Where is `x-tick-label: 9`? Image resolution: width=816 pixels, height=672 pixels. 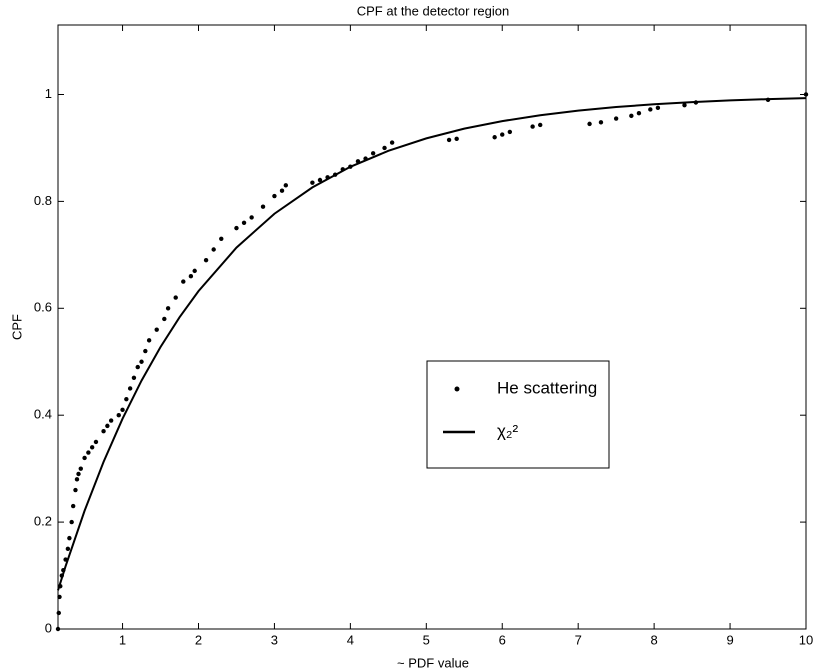 x-tick-label: 9 is located at coordinates (729, 639).